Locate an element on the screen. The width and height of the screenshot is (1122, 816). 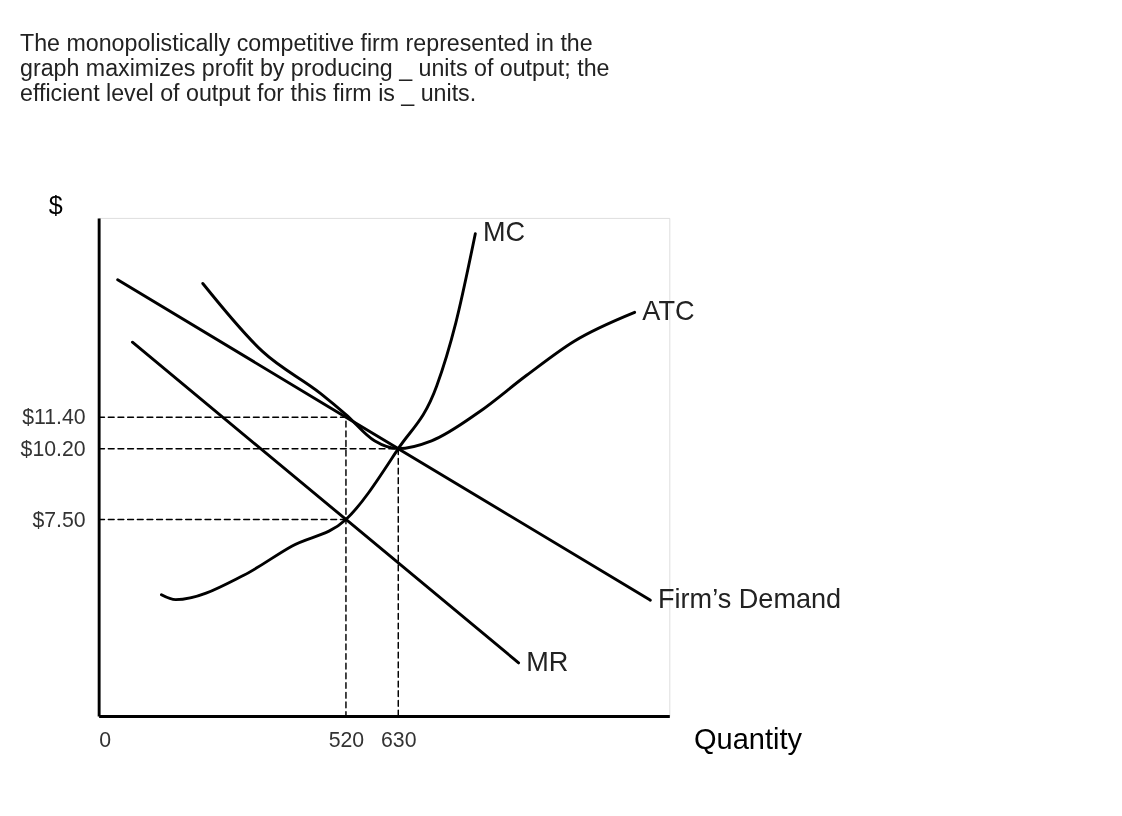
series-label: ATC is located at coordinates (668, 311).